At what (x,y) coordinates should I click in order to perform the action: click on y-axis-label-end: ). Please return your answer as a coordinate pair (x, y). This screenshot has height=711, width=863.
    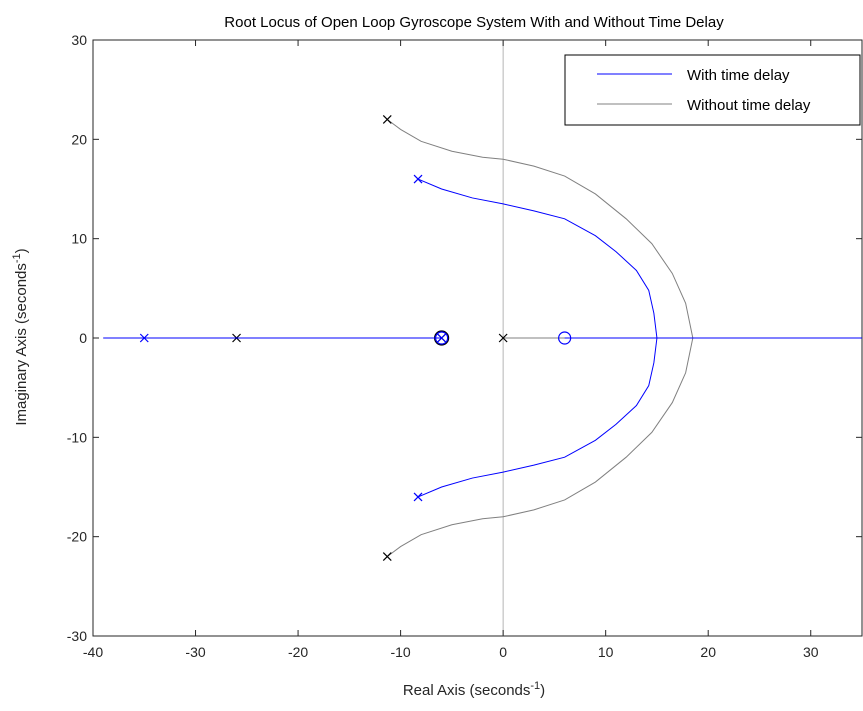
    Looking at the image, I should click on (21, 250).